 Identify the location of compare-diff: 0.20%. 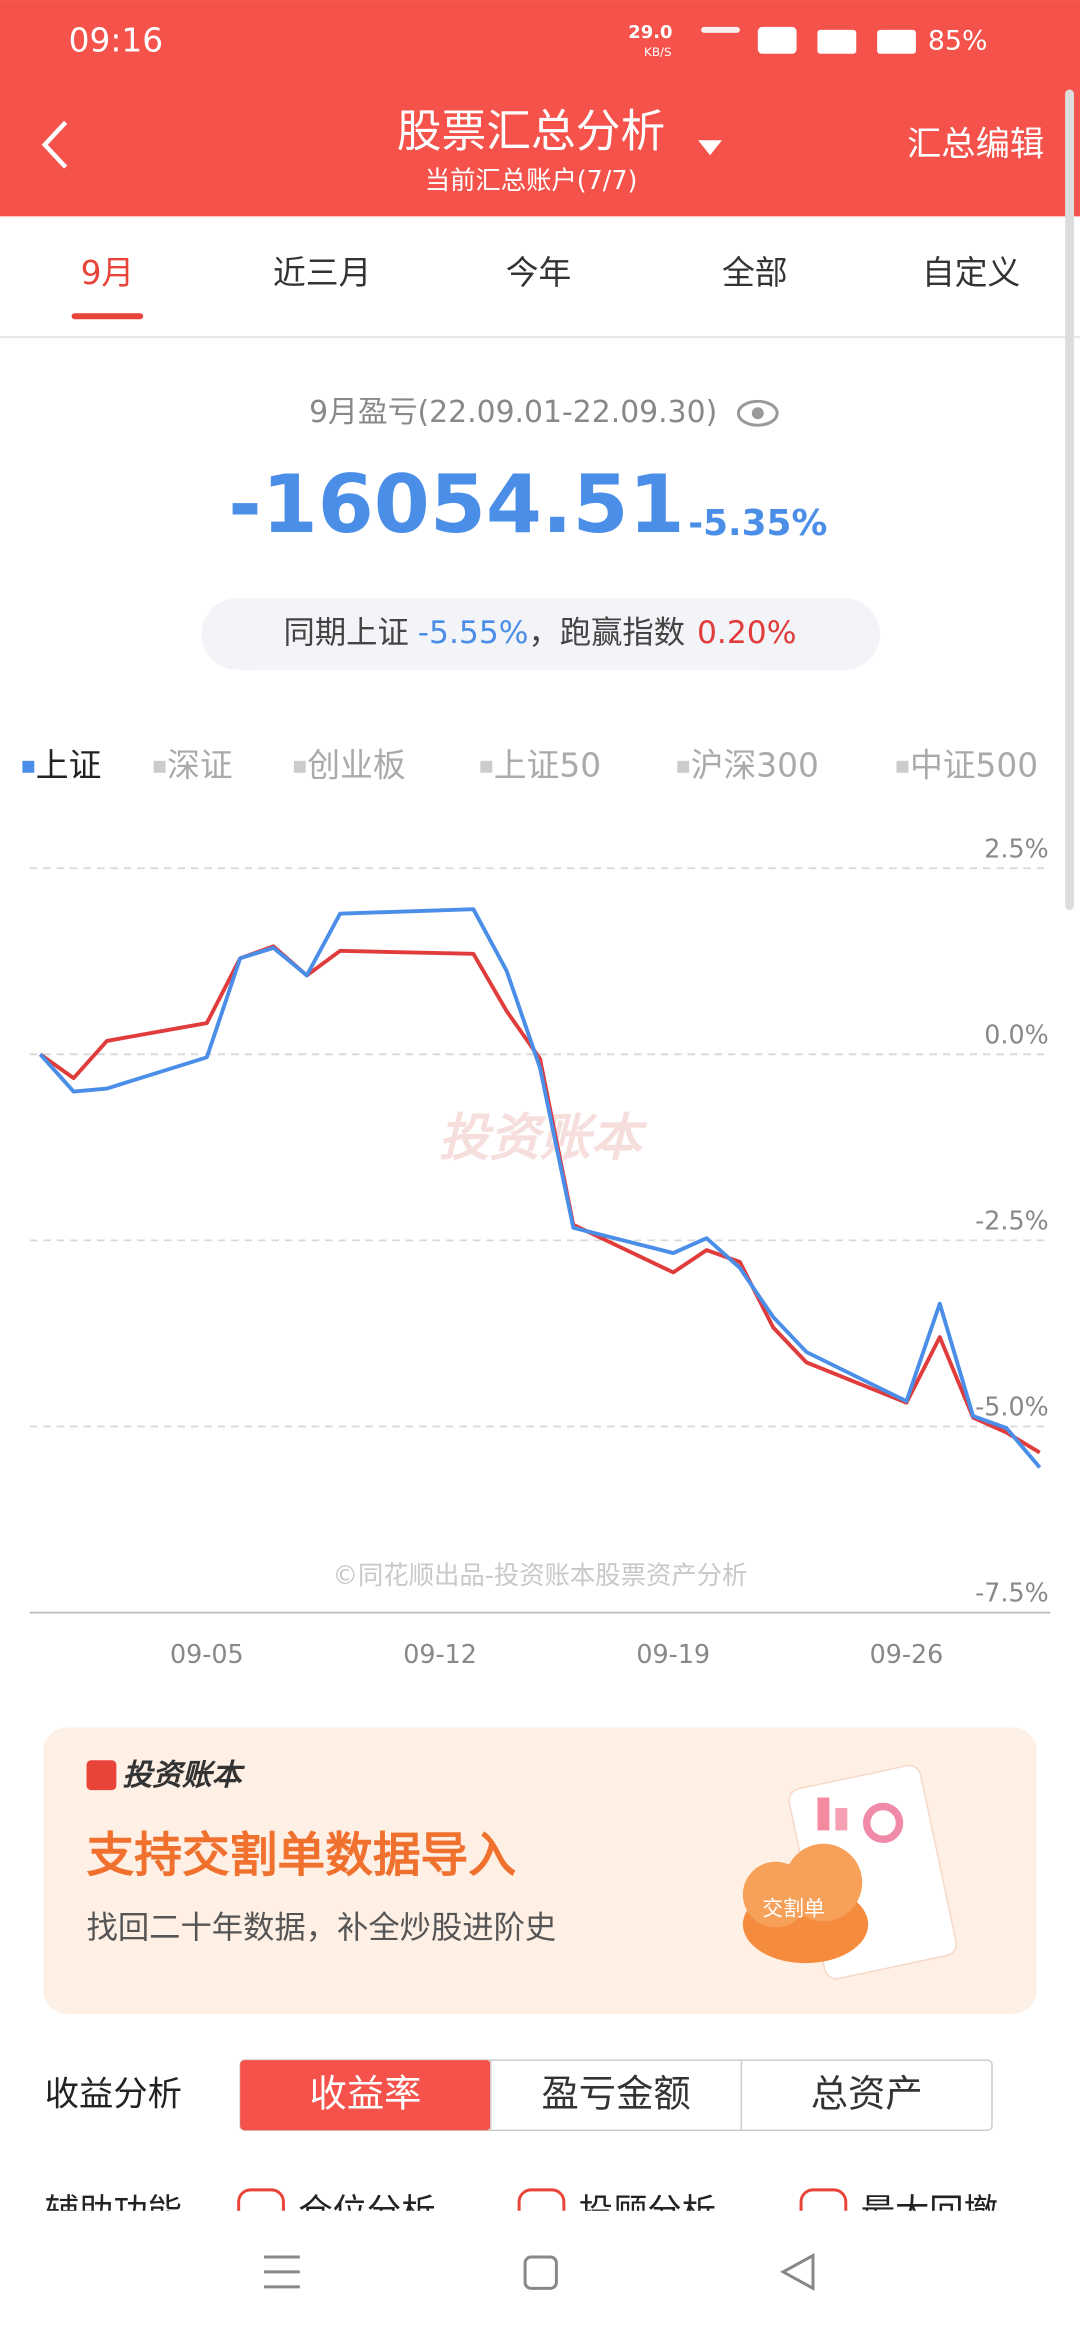
(746, 633).